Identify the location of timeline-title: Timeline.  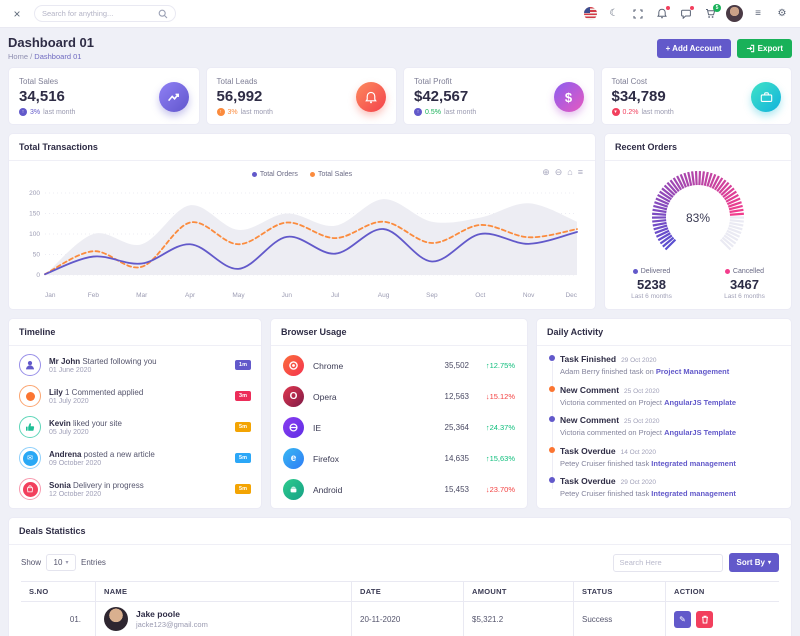
(135, 332).